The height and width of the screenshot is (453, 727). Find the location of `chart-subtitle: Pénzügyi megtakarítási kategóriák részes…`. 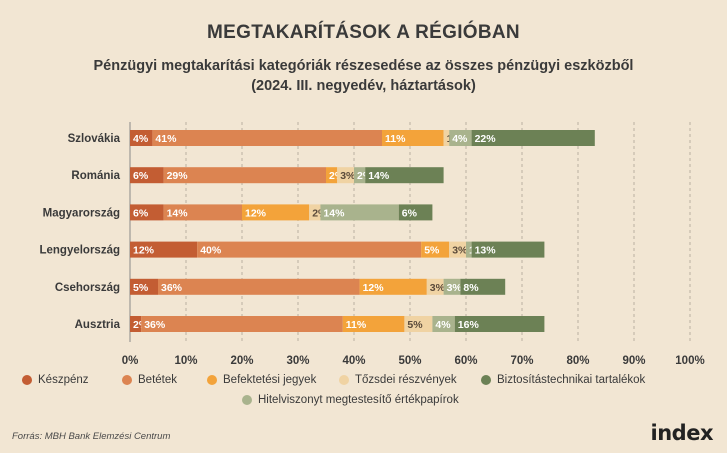

chart-subtitle: Pénzügyi megtakarítási kategóriák részes… is located at coordinates (363, 76).